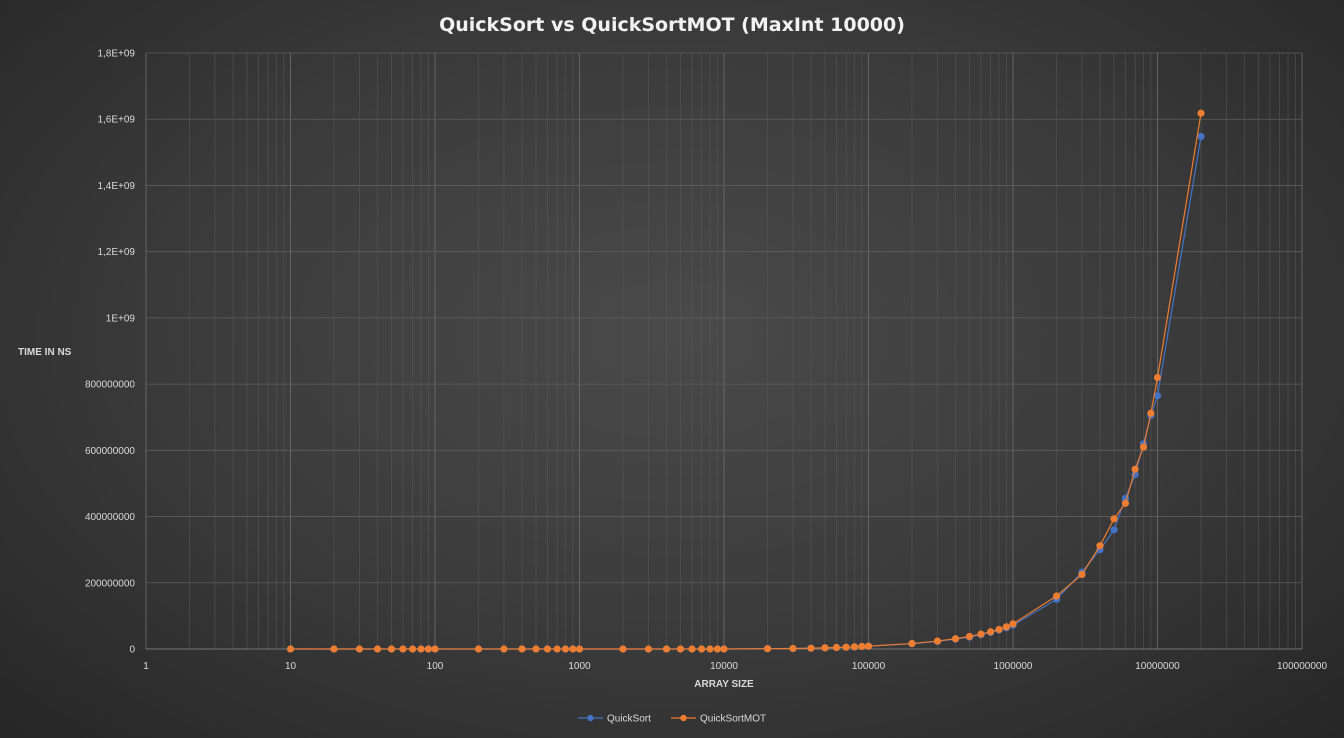  What do you see at coordinates (45, 352) in the screenshot?
I see `y-axis-title: TIME IN NS` at bounding box center [45, 352].